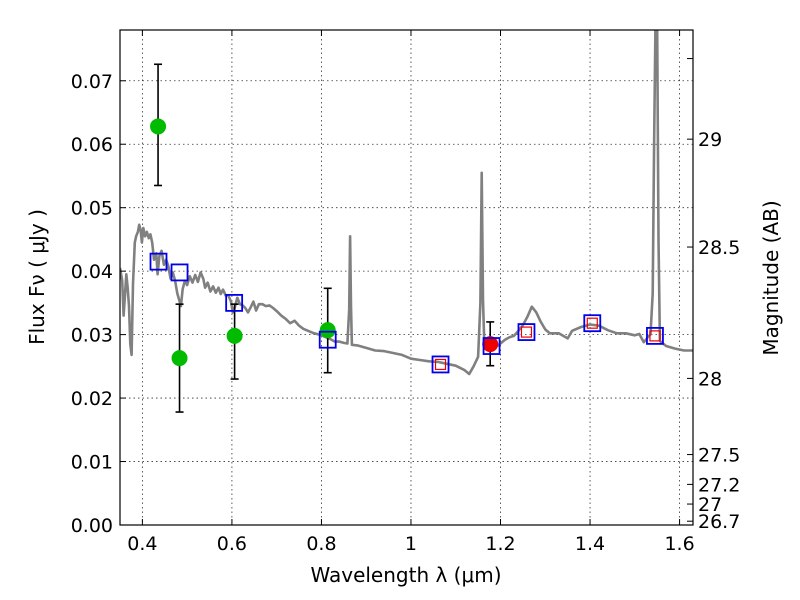  What do you see at coordinates (92, 82) in the screenshot?
I see `y-tick-label: 0.07` at bounding box center [92, 82].